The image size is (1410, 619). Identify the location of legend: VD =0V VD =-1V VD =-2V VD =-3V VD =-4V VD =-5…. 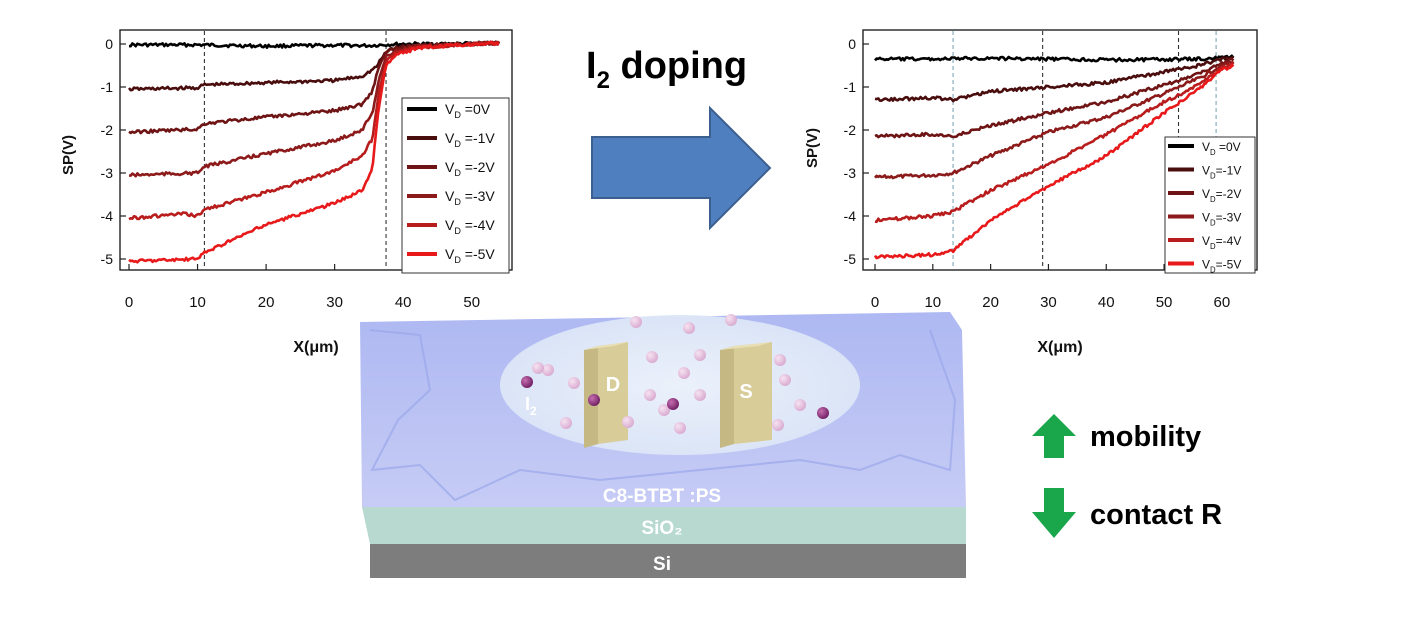
(455, 185).